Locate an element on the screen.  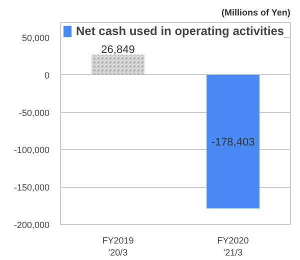
y-tick-label: -200,000 is located at coordinates (32, 225).